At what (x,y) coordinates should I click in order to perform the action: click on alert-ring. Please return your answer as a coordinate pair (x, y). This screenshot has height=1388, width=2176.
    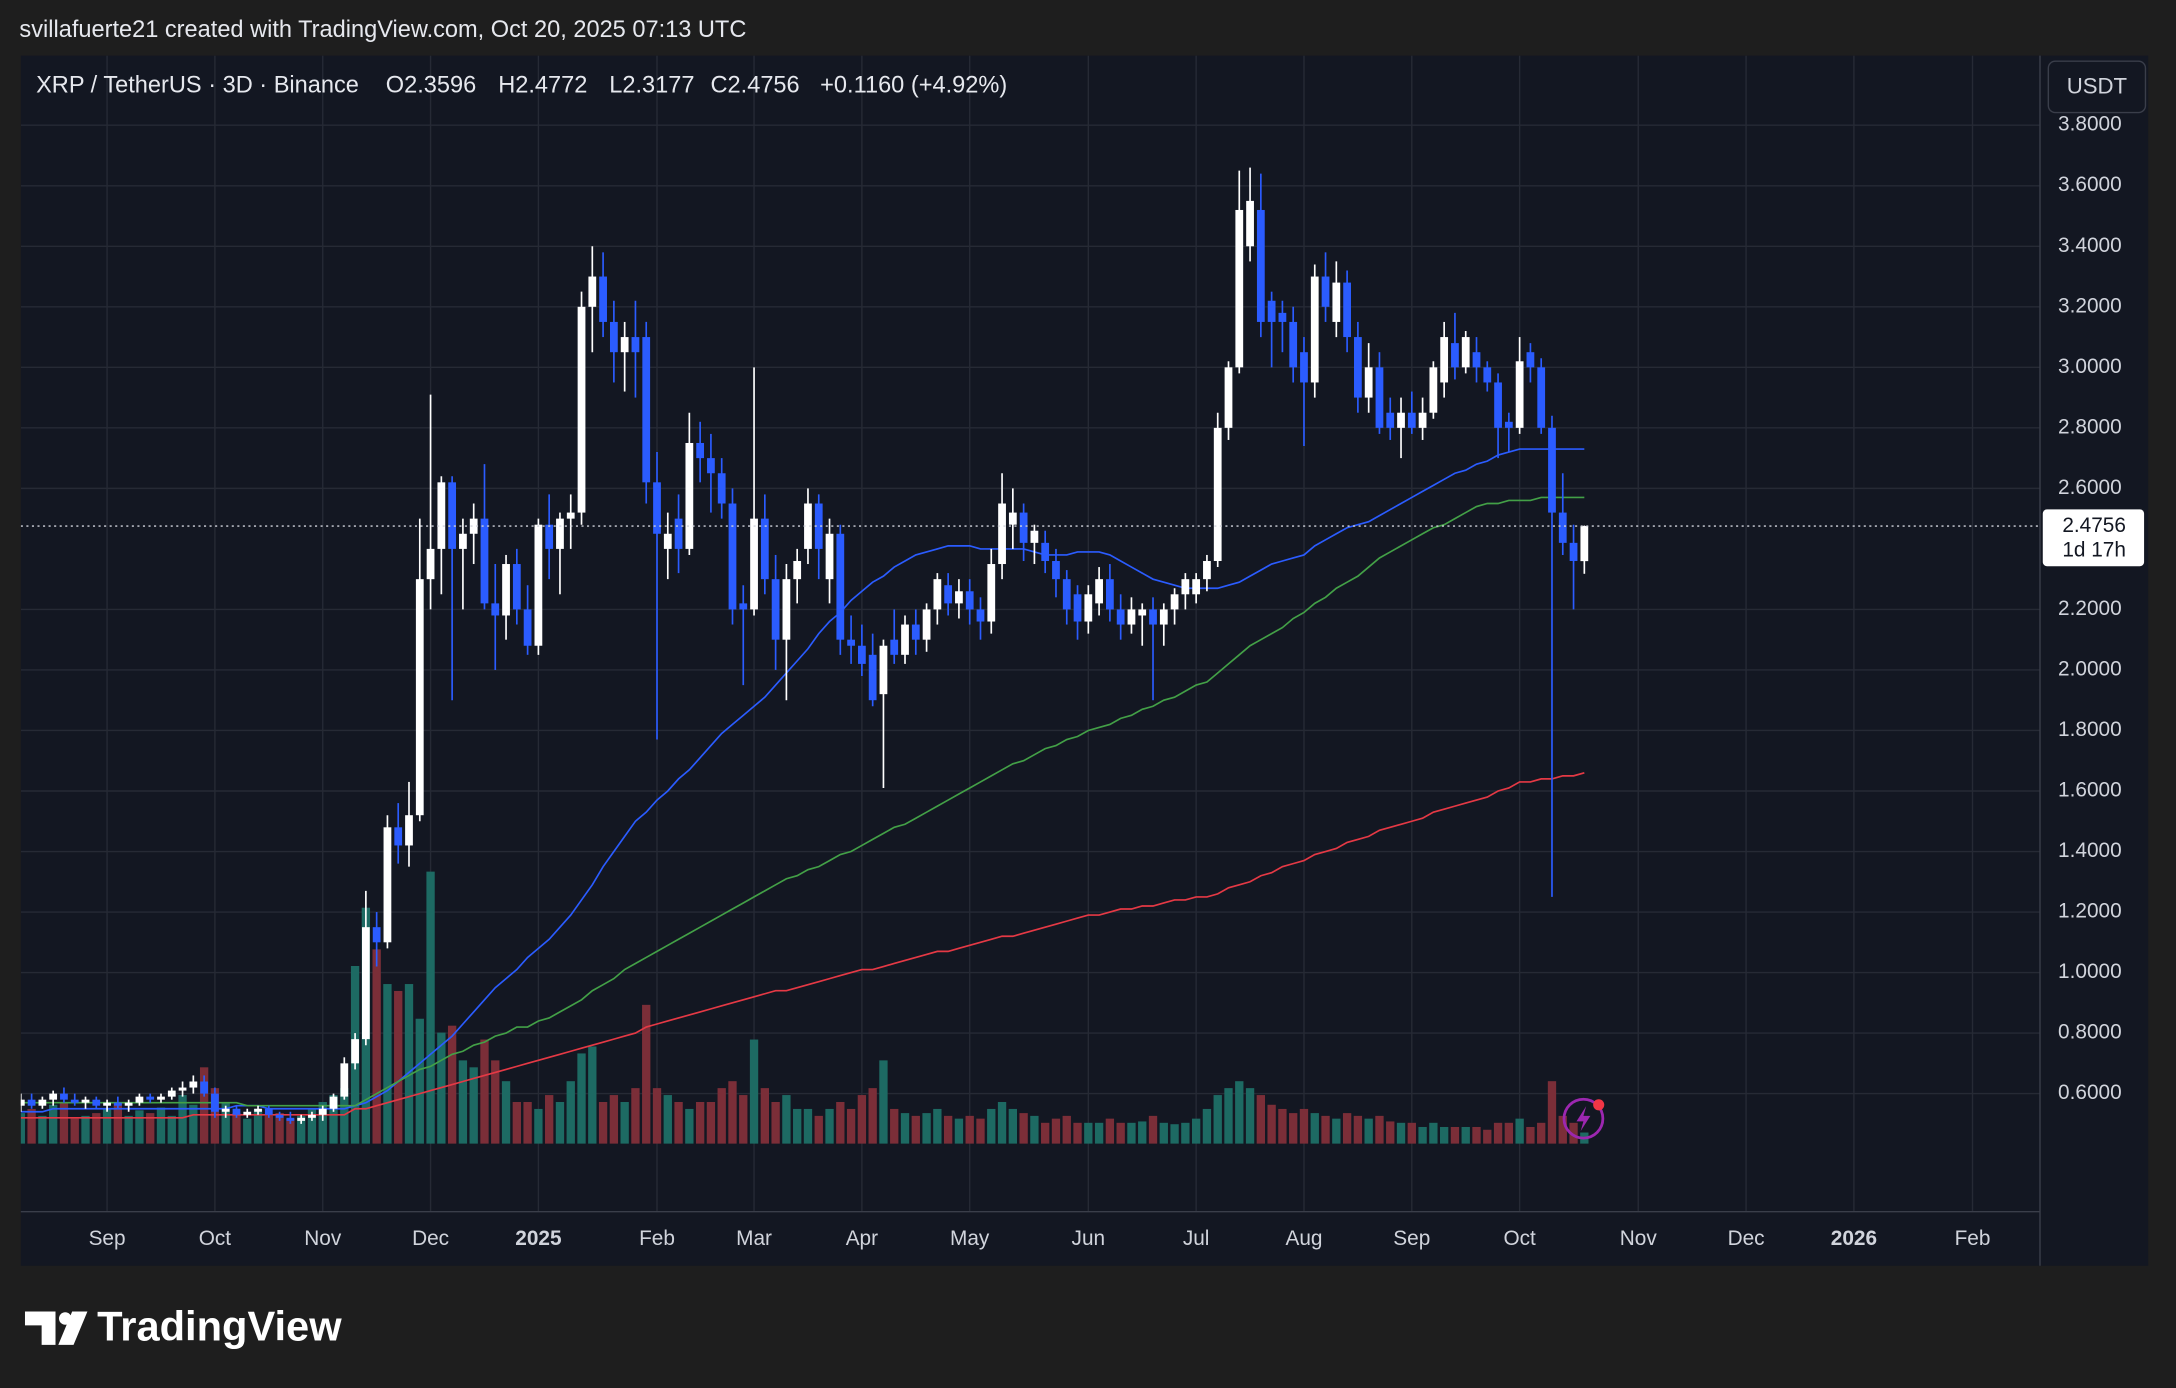
    Looking at the image, I should click on (1583, 1118).